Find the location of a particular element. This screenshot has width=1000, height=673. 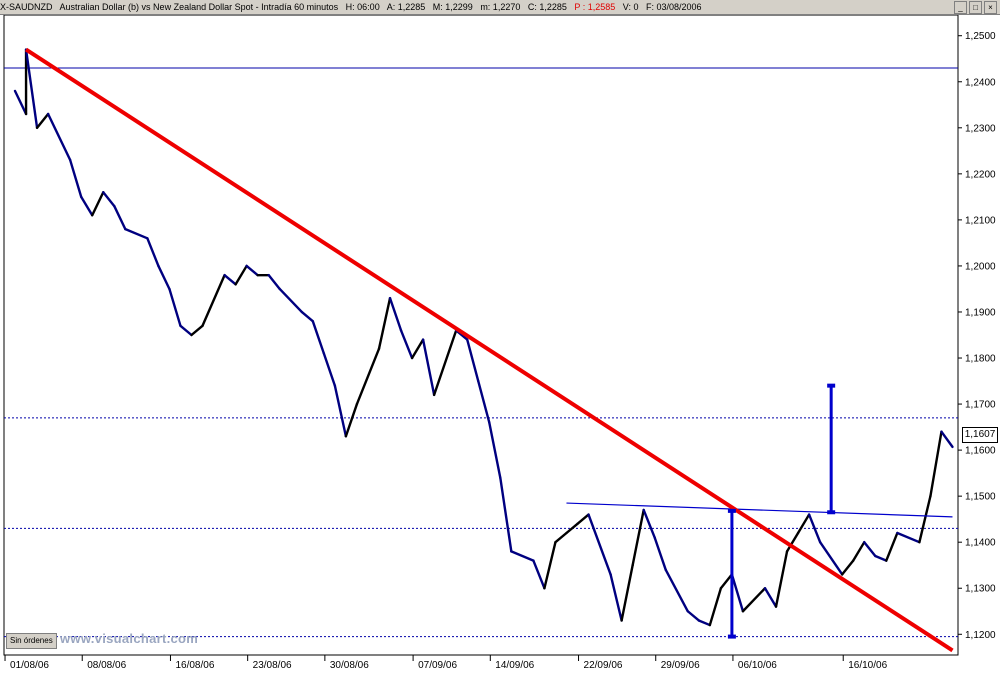

maximize-button: □ is located at coordinates (975, 7).